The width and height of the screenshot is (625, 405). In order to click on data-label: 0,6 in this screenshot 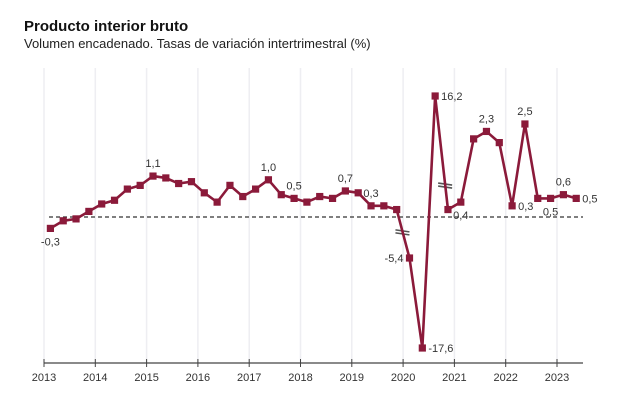, I will do `click(563, 183)`.